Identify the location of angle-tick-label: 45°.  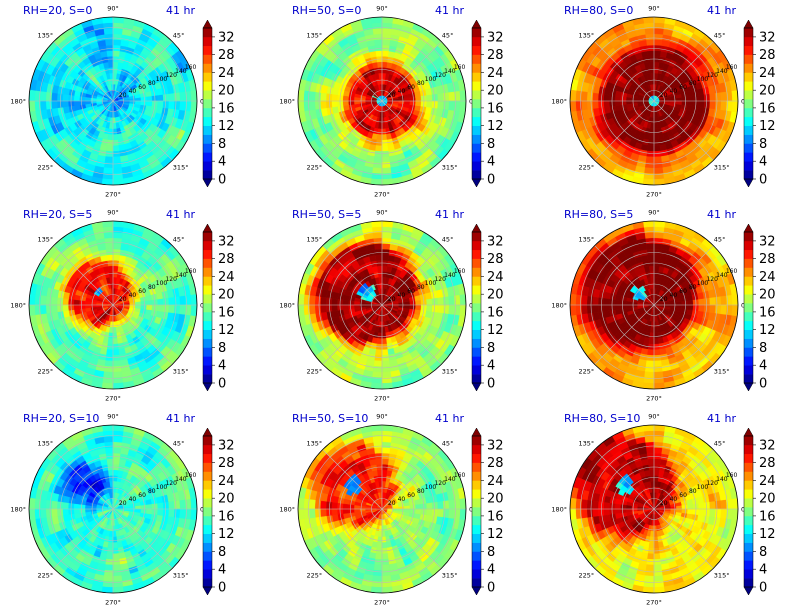
(179, 240).